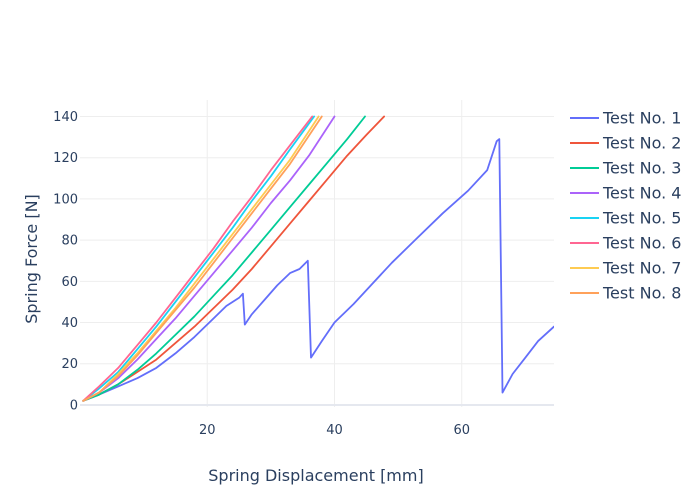  What do you see at coordinates (31, 259) in the screenshot?
I see `y-axis-title: Spring Force [N]` at bounding box center [31, 259].